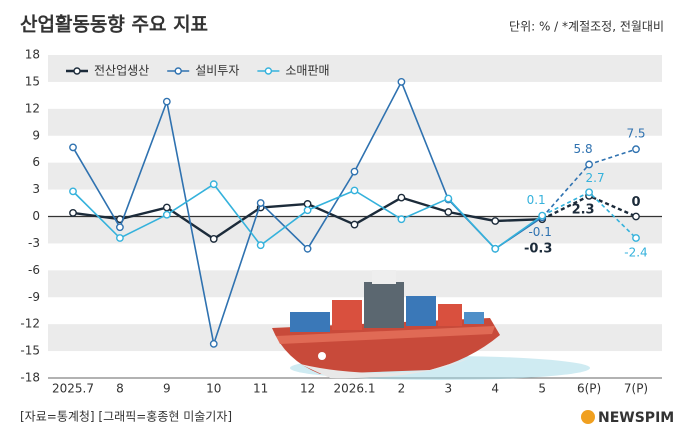  I want to click on y-tick-label: -6, so click(34, 270).